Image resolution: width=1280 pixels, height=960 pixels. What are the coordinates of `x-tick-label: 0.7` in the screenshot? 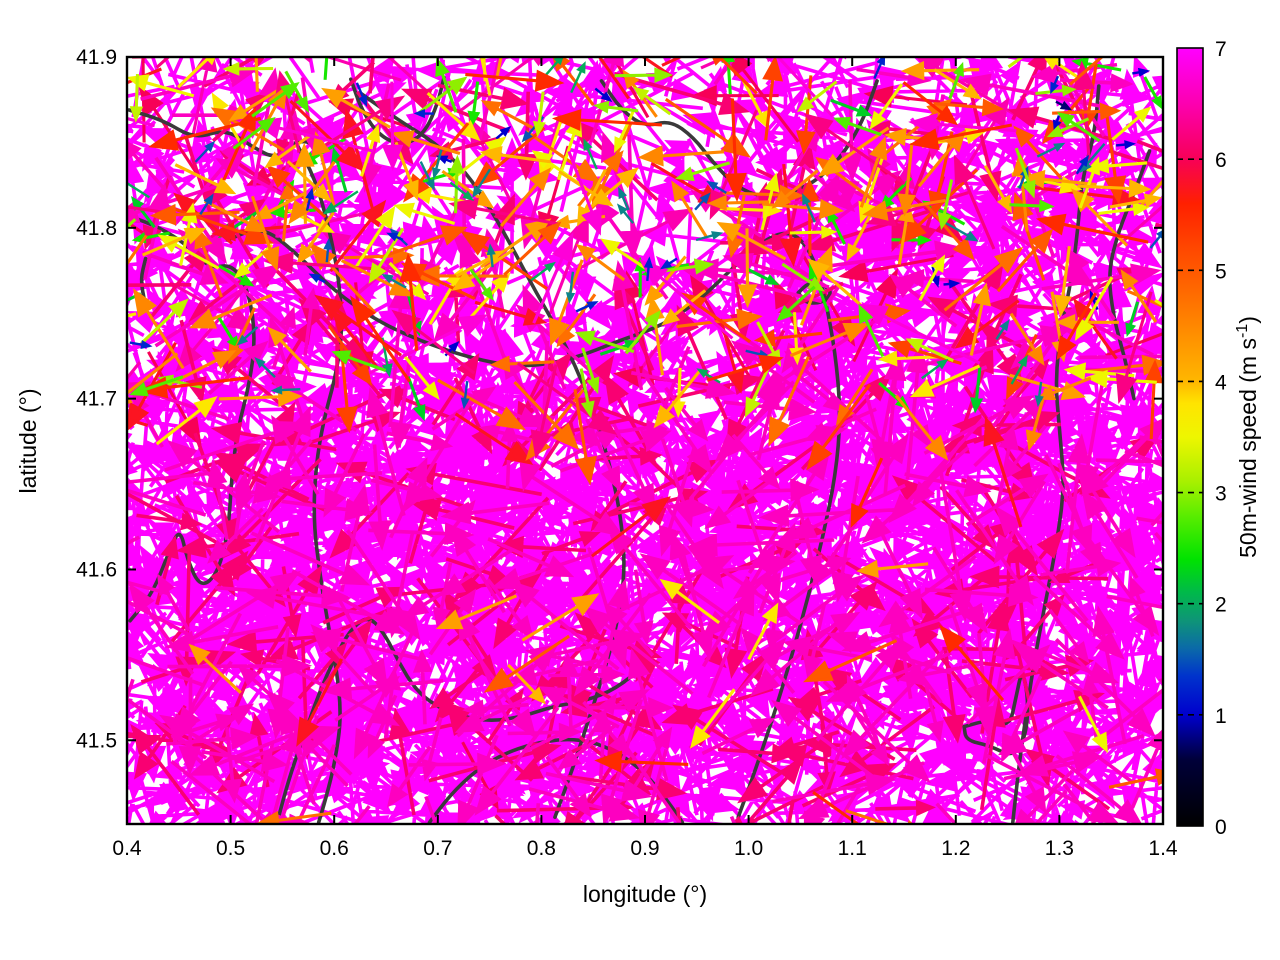 It's located at (437, 848).